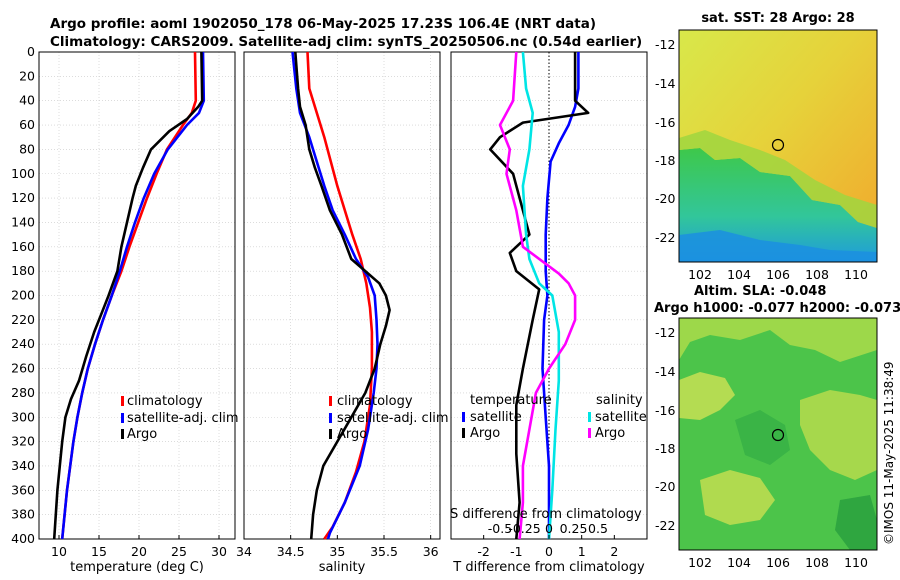 The height and width of the screenshot is (580, 900). What do you see at coordinates (384, 551) in the screenshot?
I see `x-tick-label: 35.5` at bounding box center [384, 551].